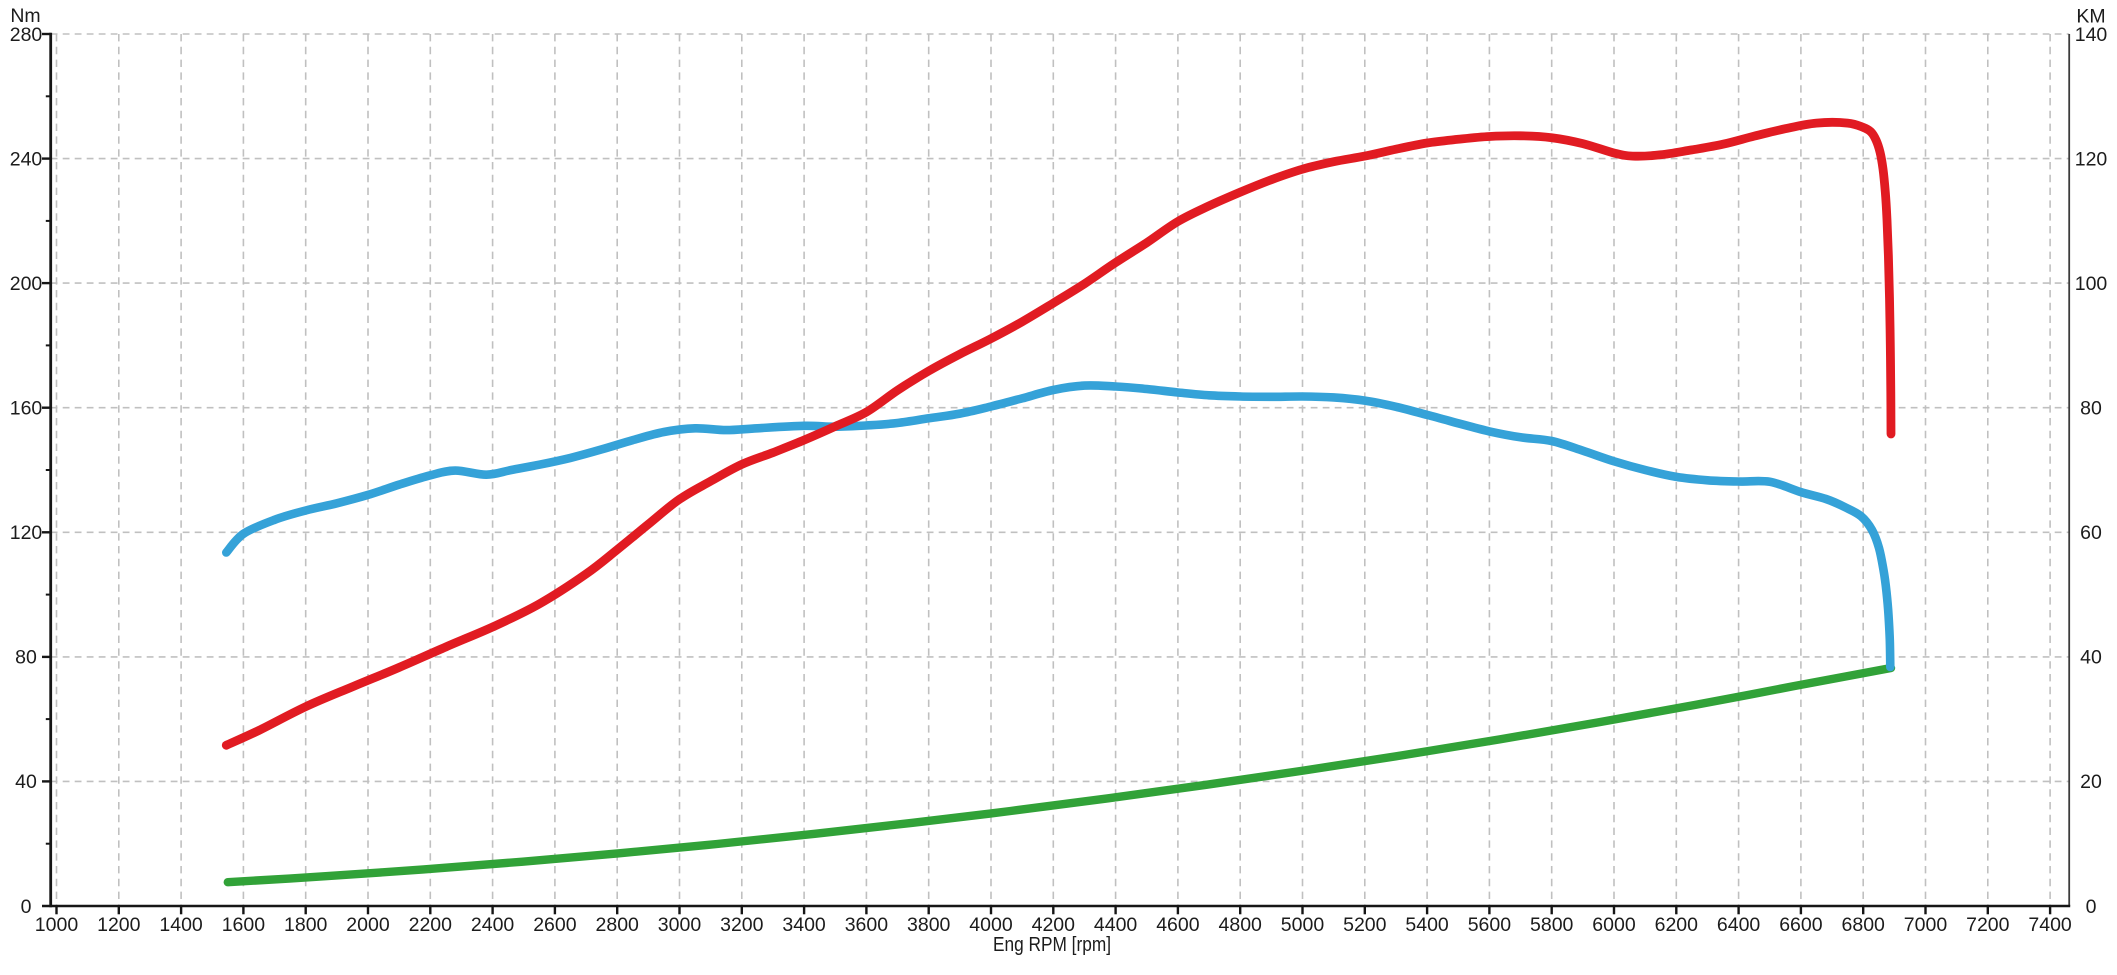  I want to click on svg-text: 7200, so click(1988, 925).